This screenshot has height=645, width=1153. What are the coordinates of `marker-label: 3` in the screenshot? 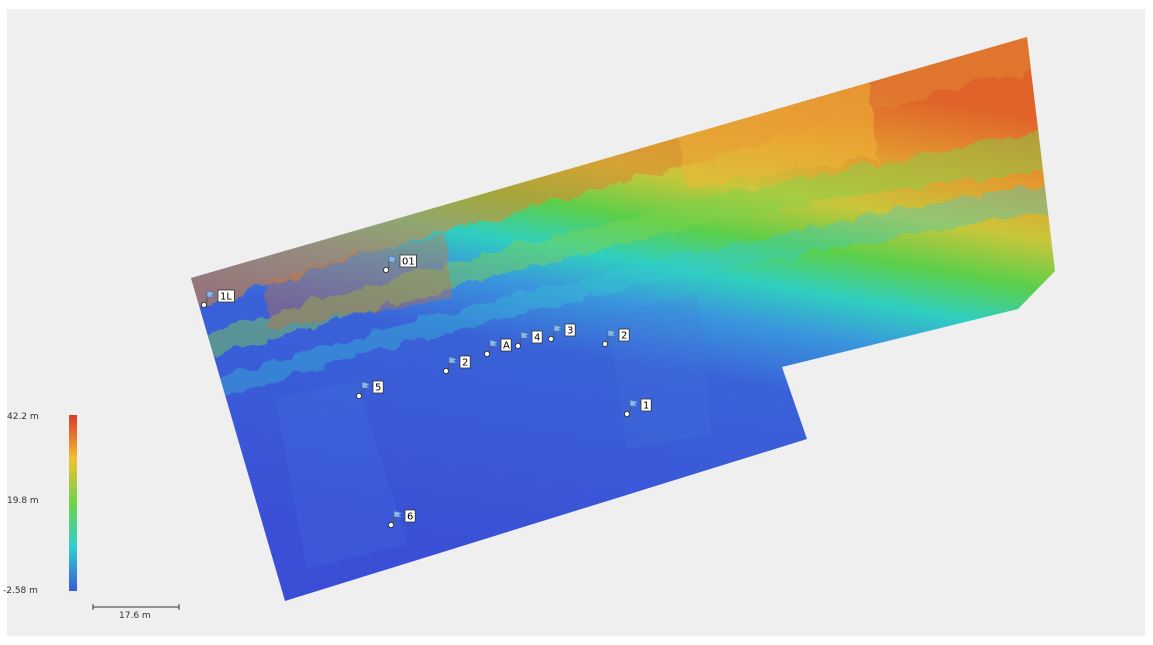 It's located at (570, 330).